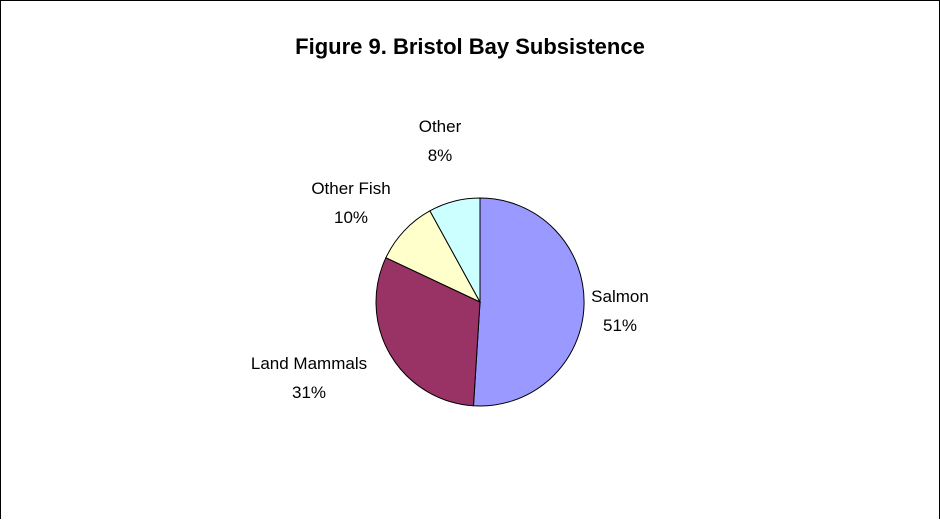 Image resolution: width=940 pixels, height=520 pixels. What do you see at coordinates (309, 363) in the screenshot?
I see `slice-label-land-mammals: Land Mammals` at bounding box center [309, 363].